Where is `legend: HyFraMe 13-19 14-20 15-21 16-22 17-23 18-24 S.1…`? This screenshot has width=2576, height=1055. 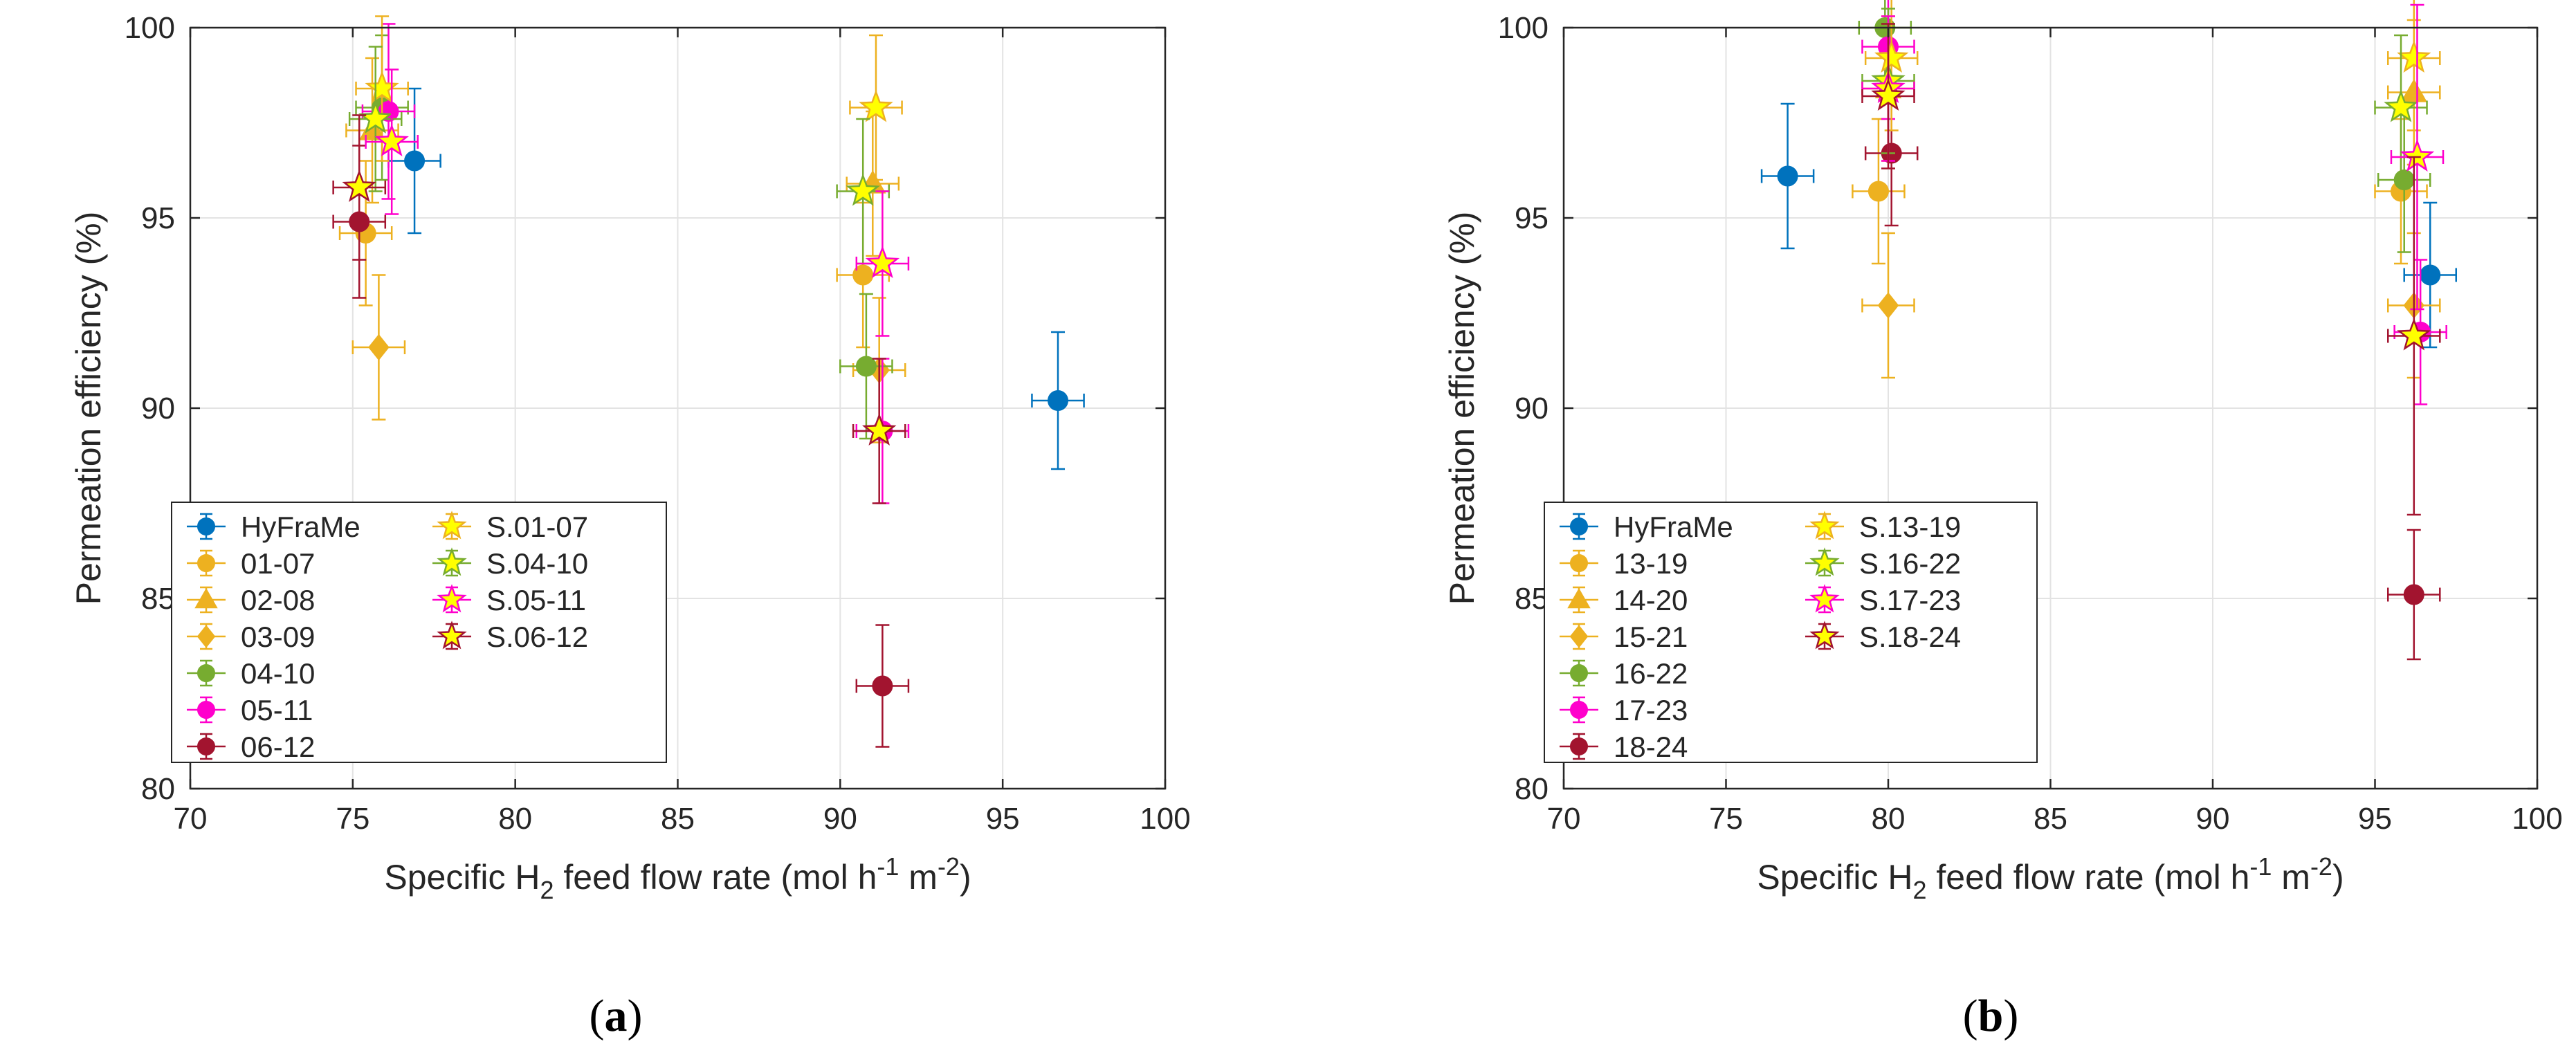
legend: HyFraMe 13-19 14-20 15-21 16-22 17-23 18-24 S.1… is located at coordinates (1791, 632).